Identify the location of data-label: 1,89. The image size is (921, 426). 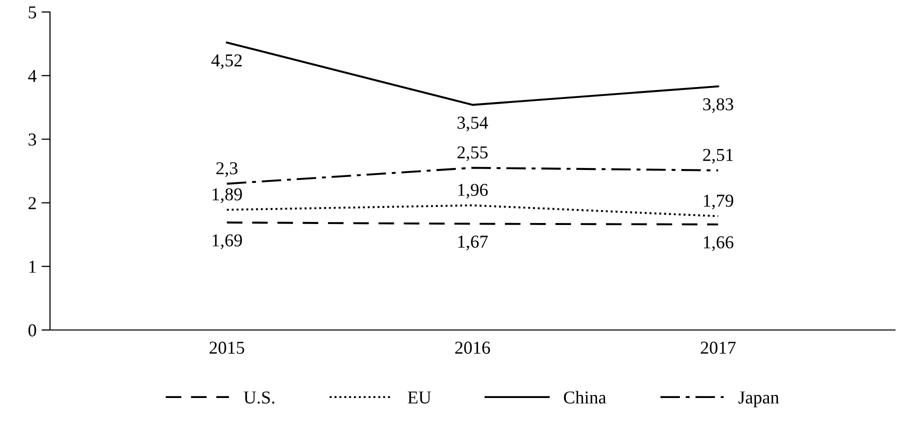
(227, 196).